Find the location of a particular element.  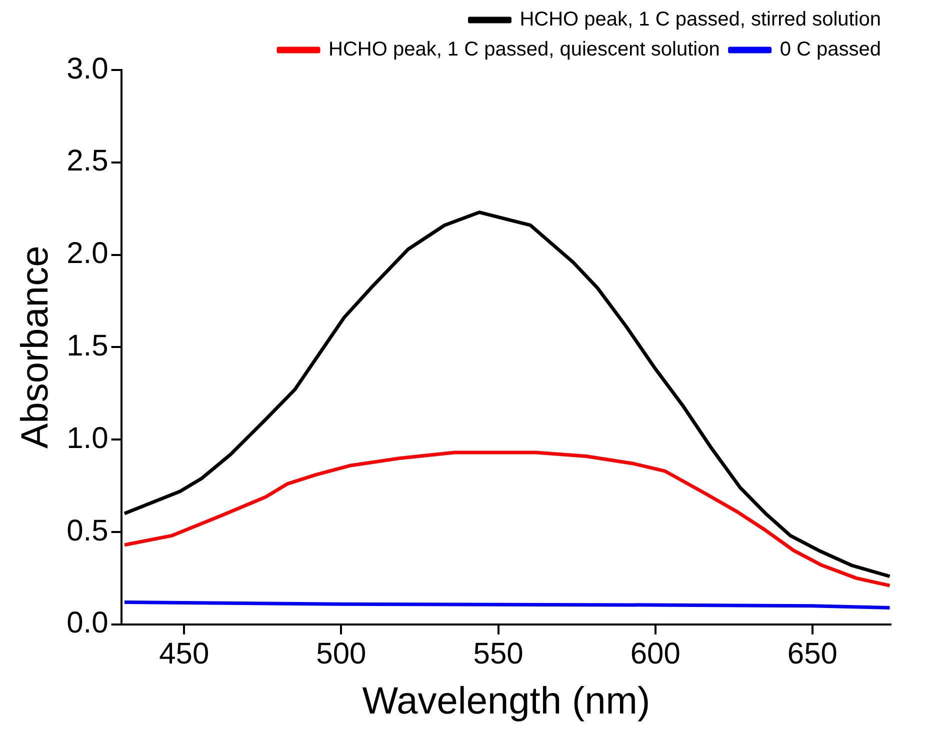

x-axis-title: Wavelength (nm) is located at coordinates (506, 701).